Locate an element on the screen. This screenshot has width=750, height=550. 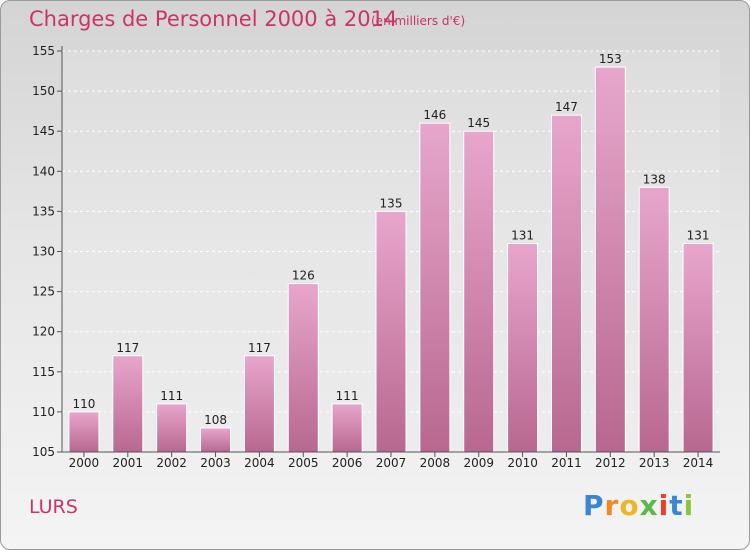
x-tick-label-2010: 2010 is located at coordinates (522, 463).